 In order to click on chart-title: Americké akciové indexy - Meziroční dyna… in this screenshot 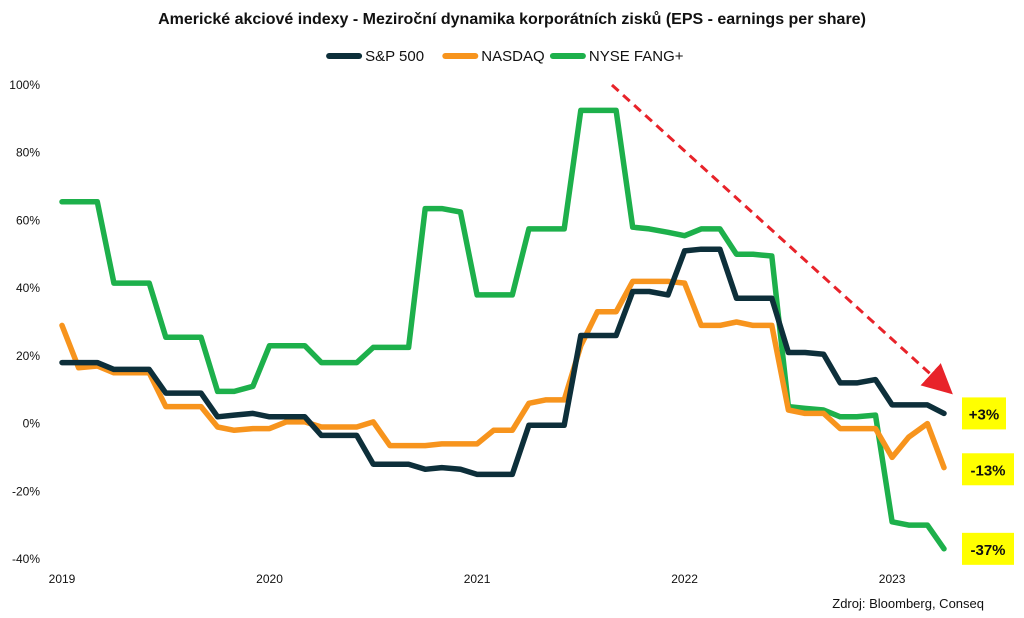, I will do `click(512, 19)`.